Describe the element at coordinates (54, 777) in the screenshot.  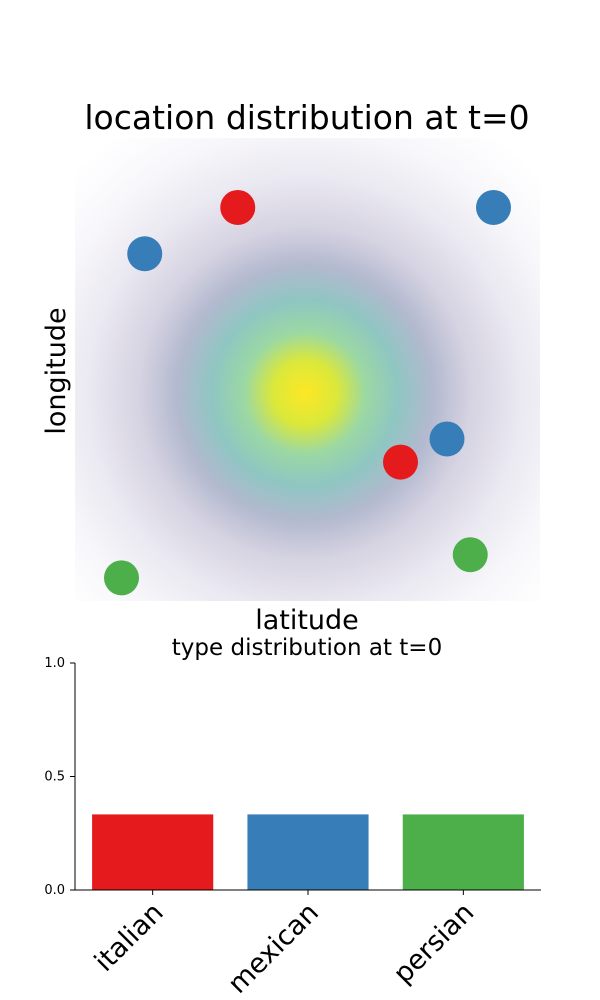
I see `y-tick-label-1: 0.5` at that location.